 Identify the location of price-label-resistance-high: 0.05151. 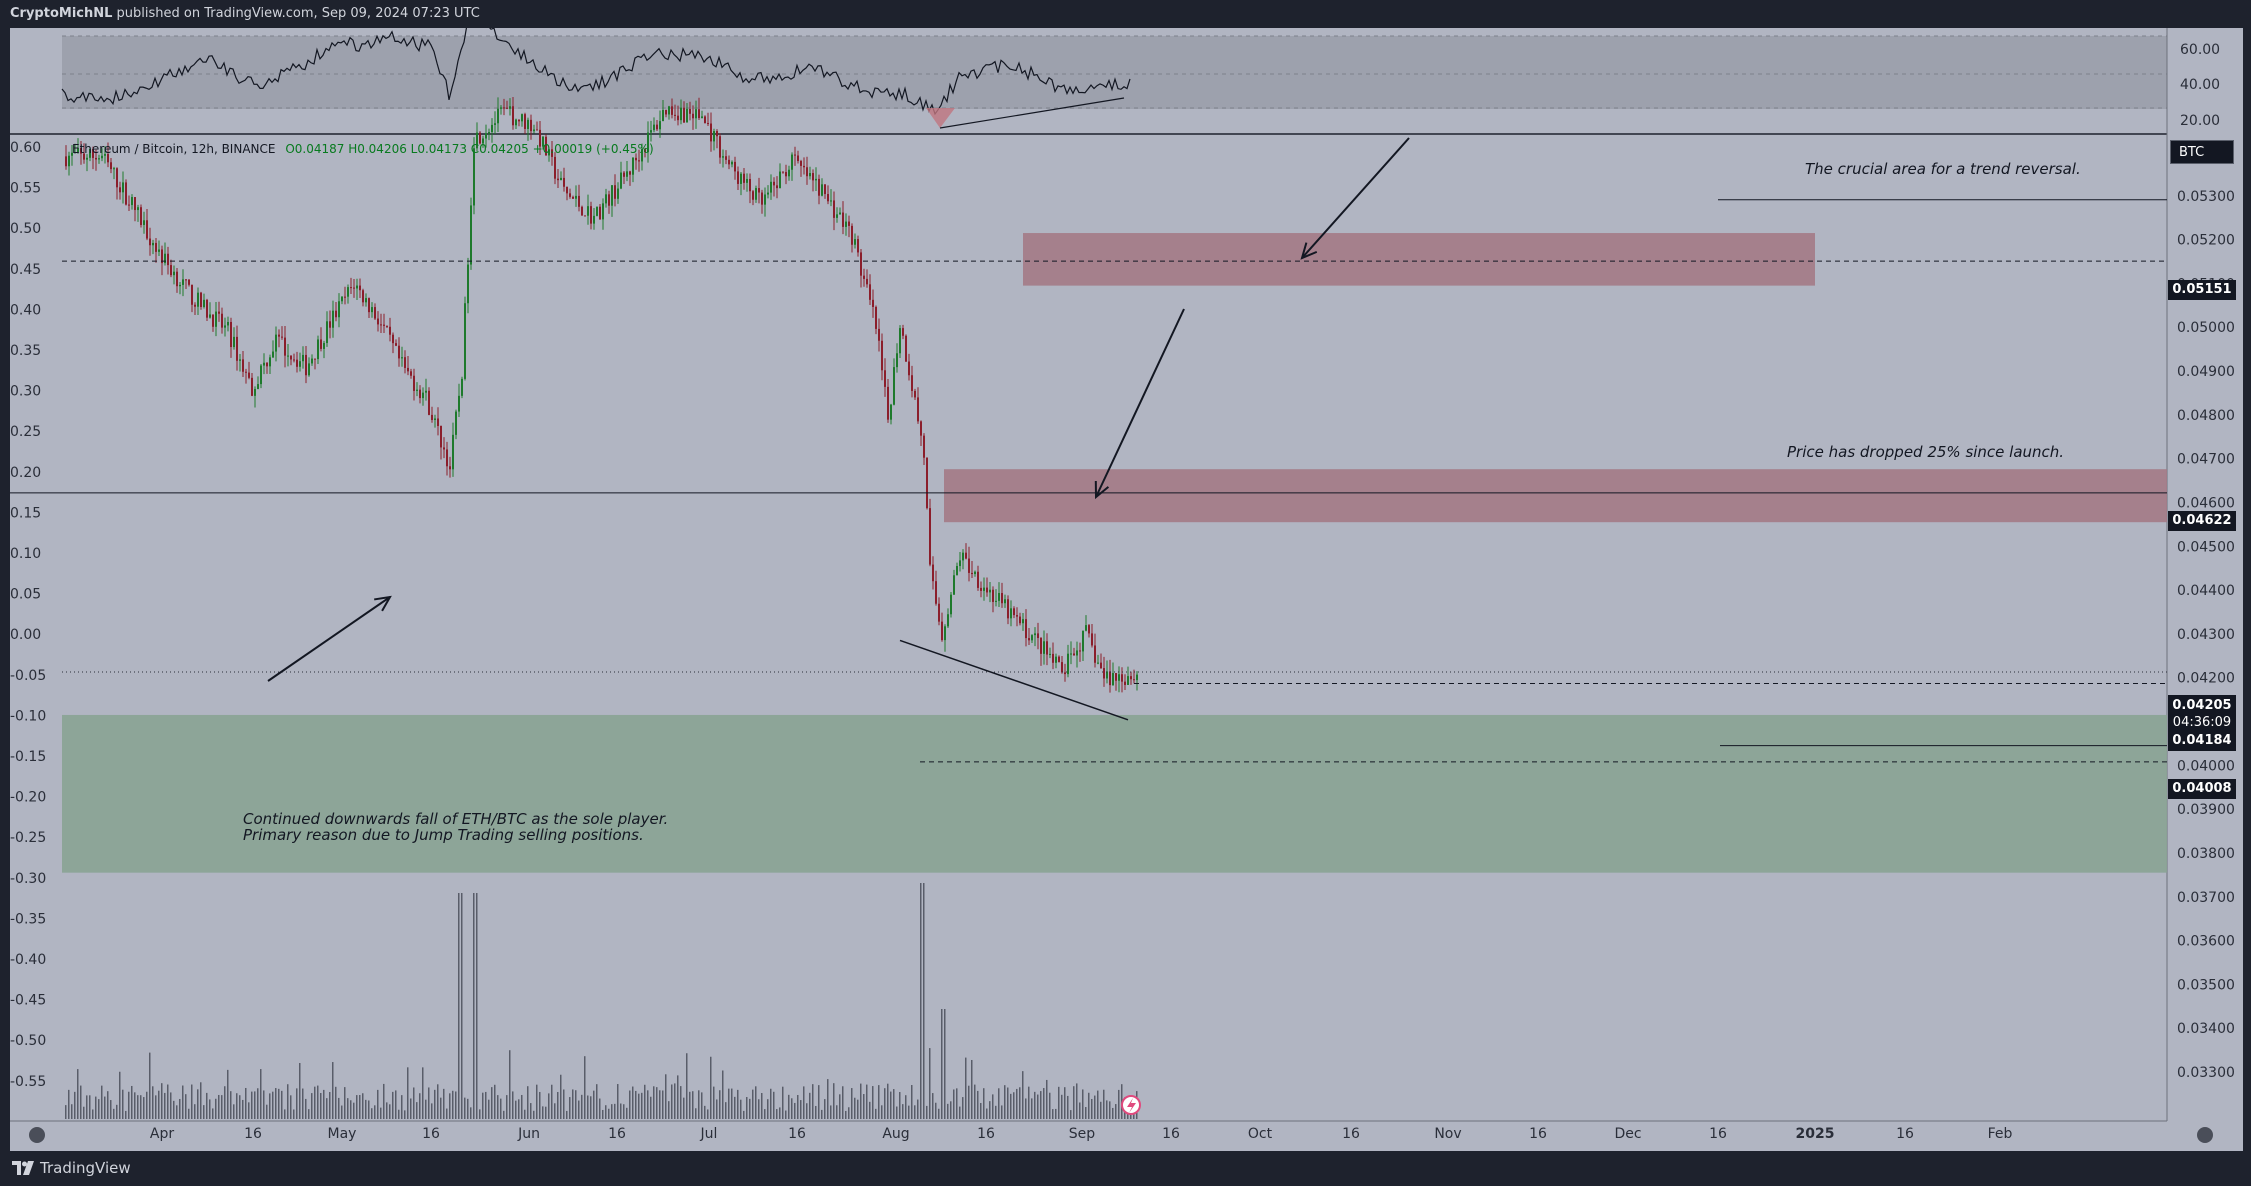
(2202, 290).